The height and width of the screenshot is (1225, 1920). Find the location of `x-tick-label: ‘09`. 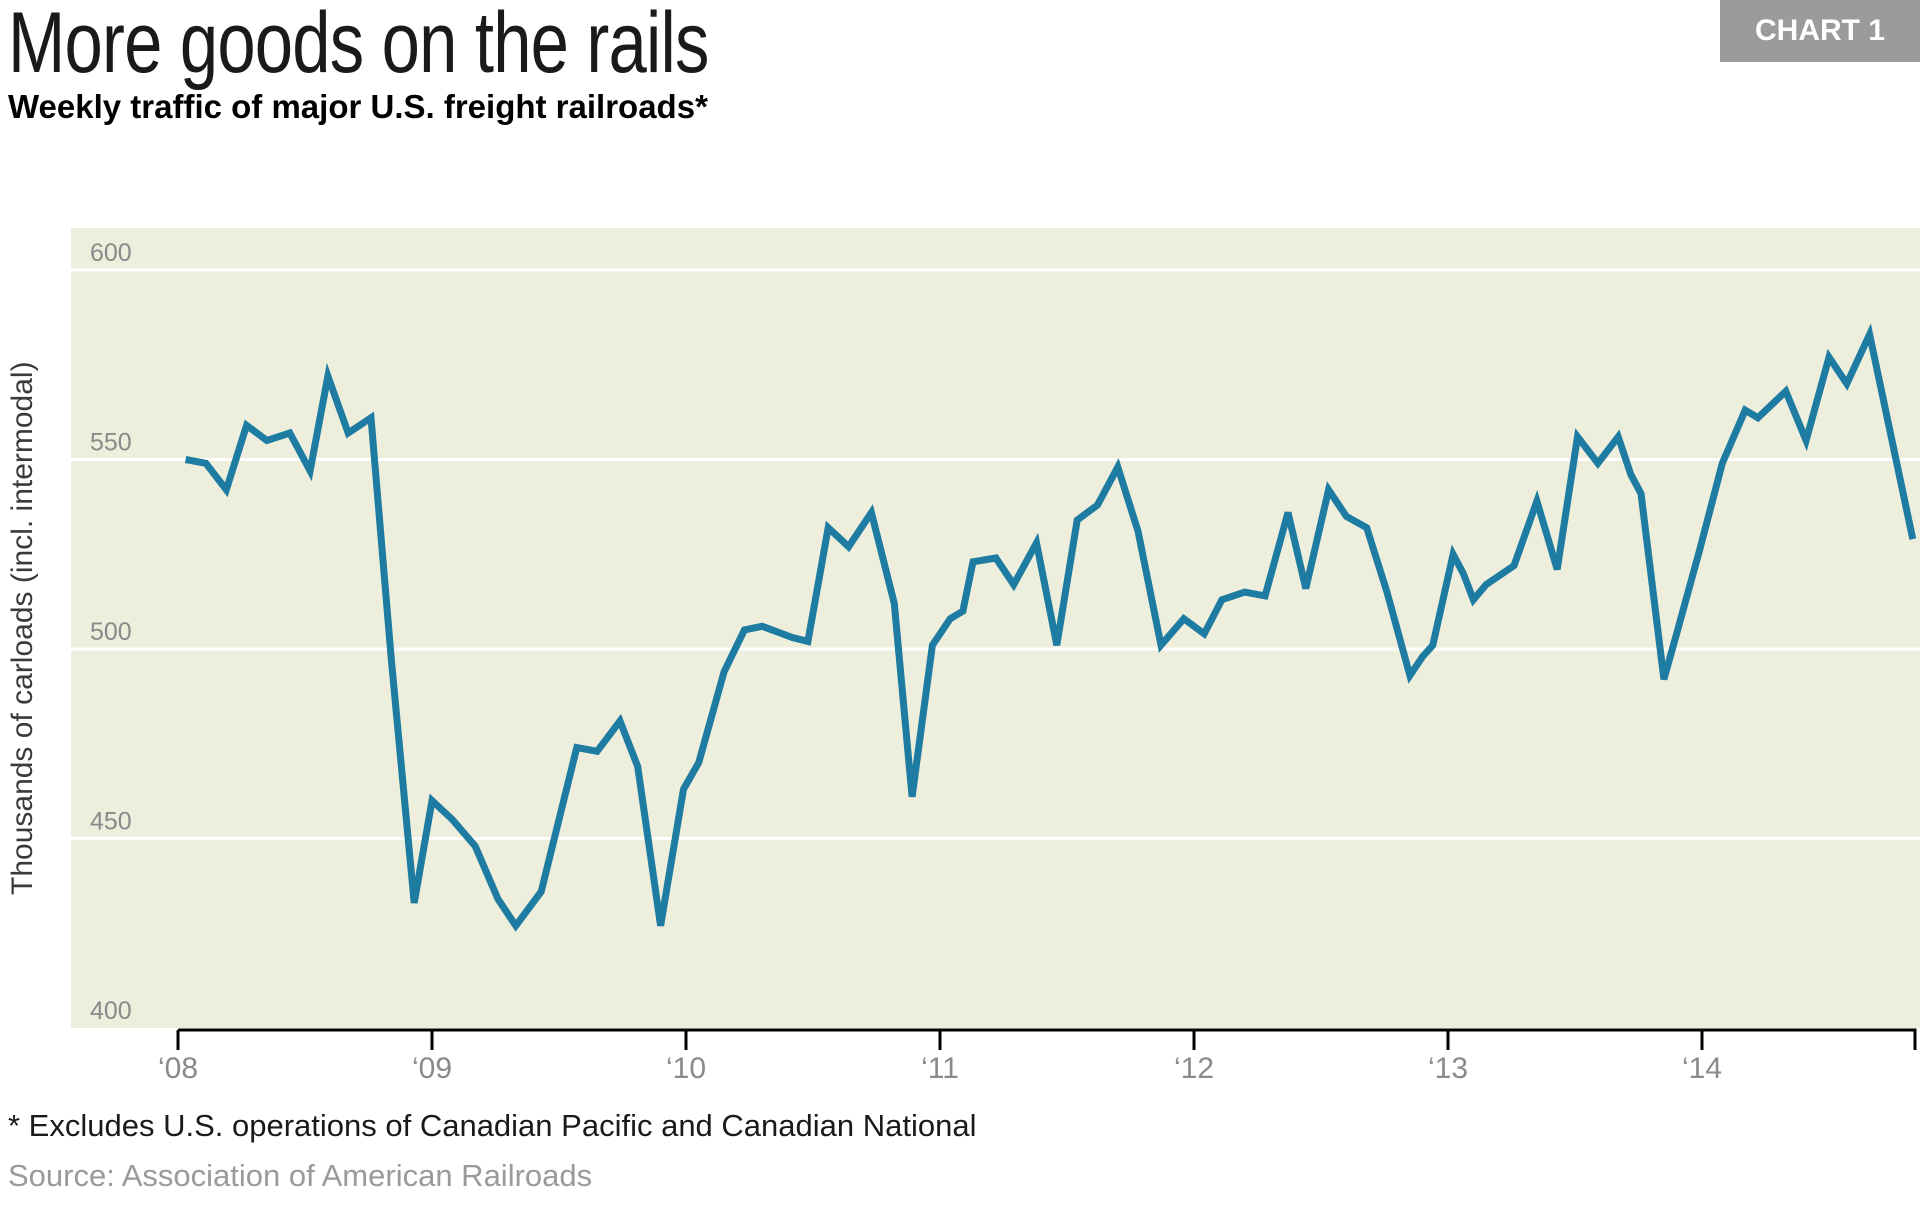

x-tick-label: ‘09 is located at coordinates (432, 1068).